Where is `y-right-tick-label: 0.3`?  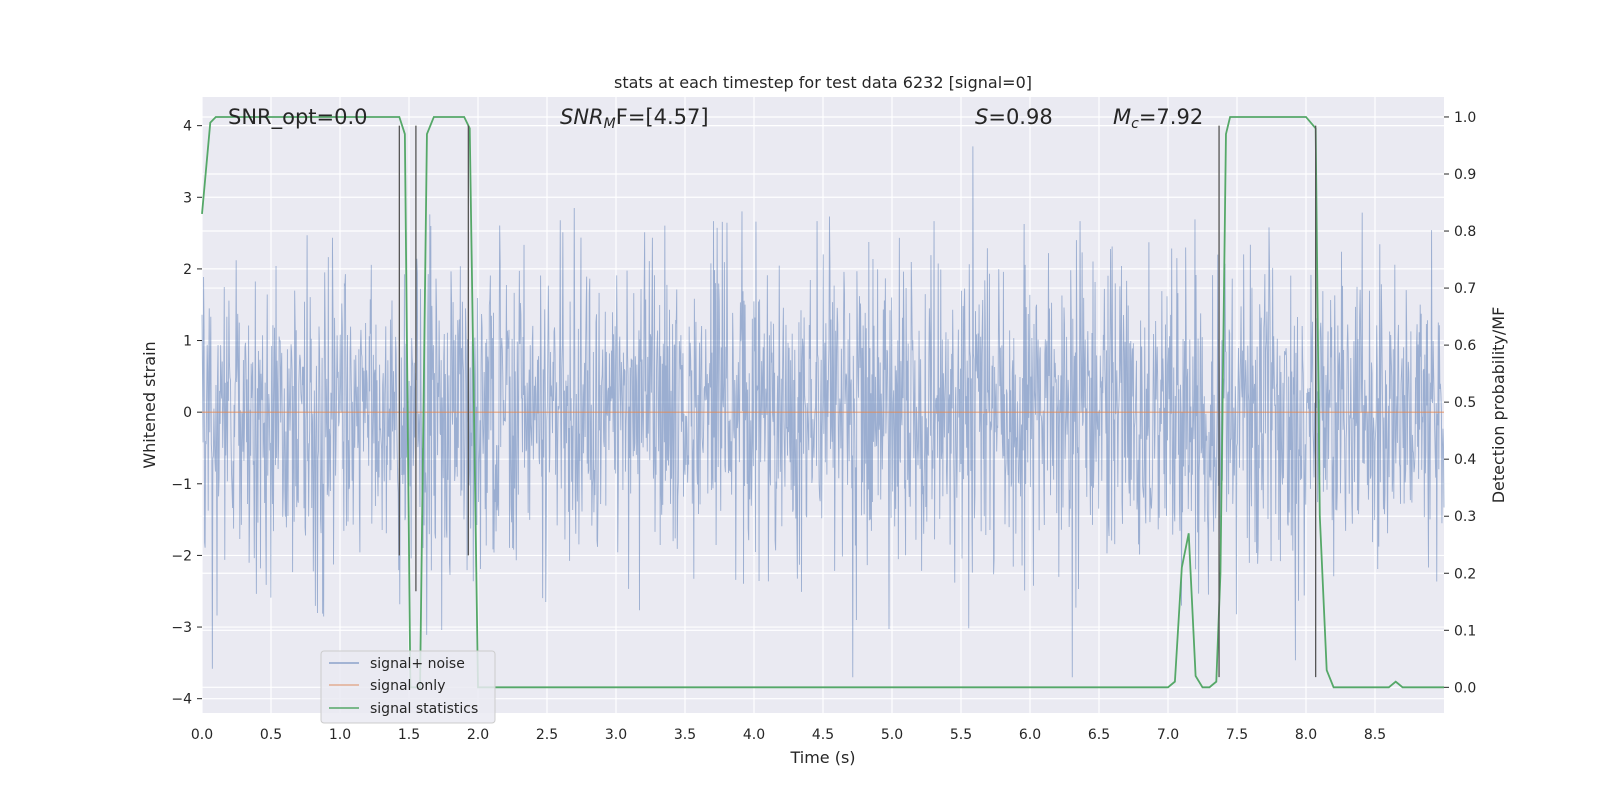 y-right-tick-label: 0.3 is located at coordinates (1465, 517).